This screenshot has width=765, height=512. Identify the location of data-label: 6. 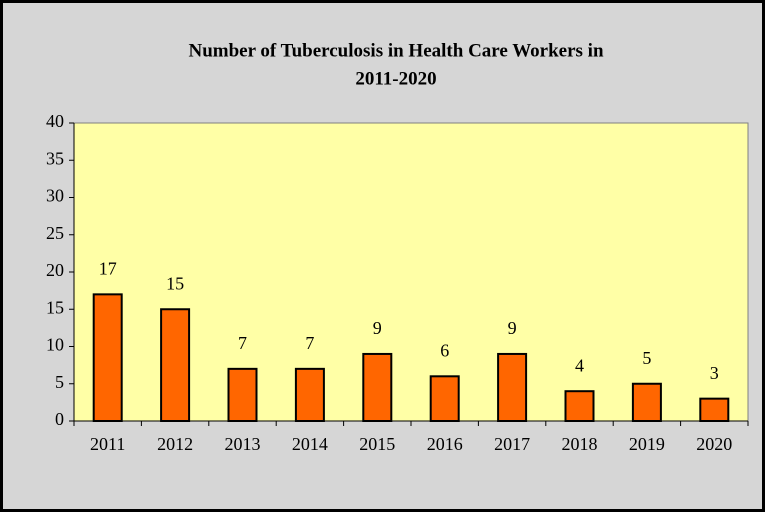
(444, 350).